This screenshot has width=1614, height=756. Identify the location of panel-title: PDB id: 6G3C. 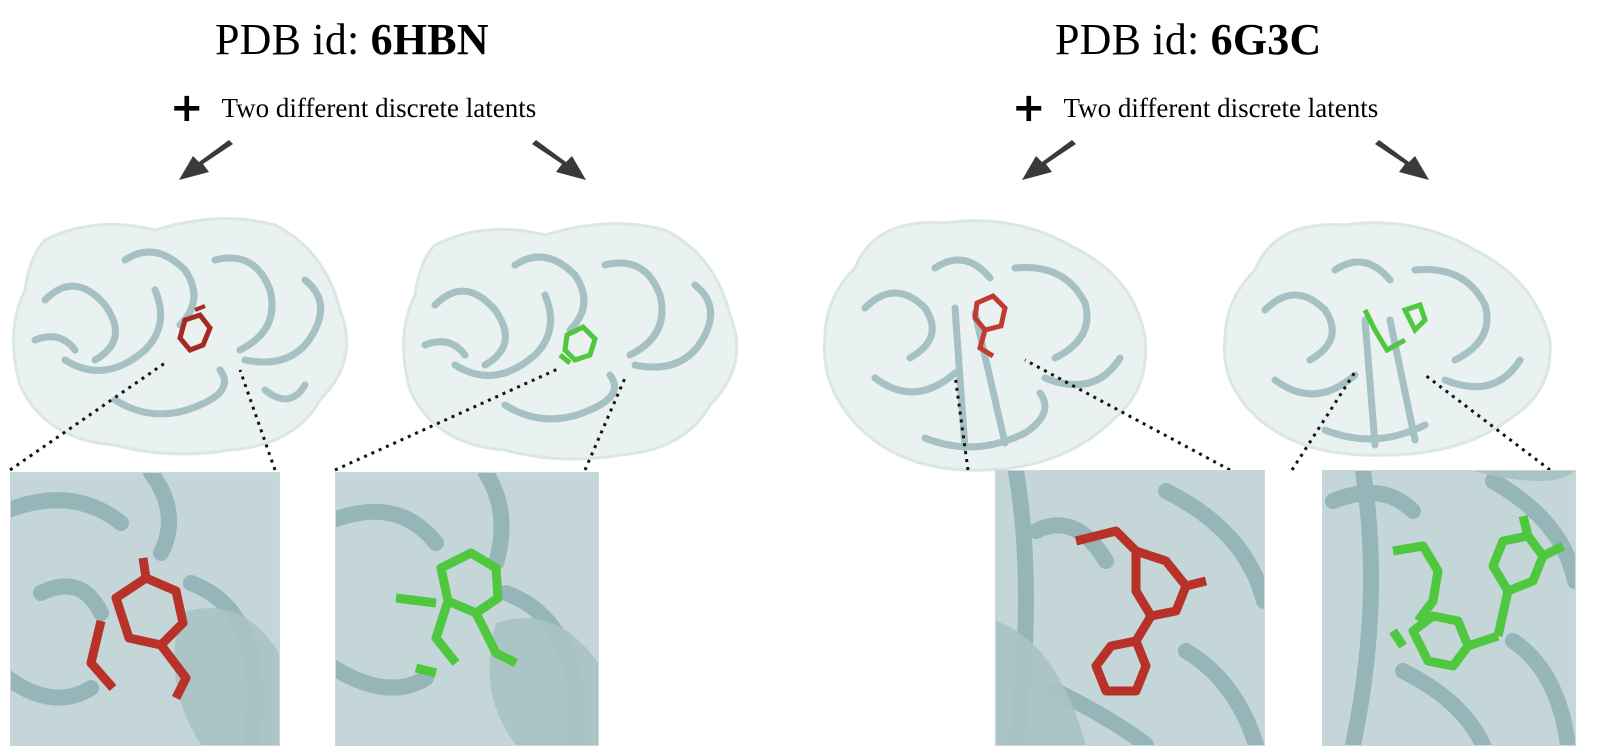
(1188, 39).